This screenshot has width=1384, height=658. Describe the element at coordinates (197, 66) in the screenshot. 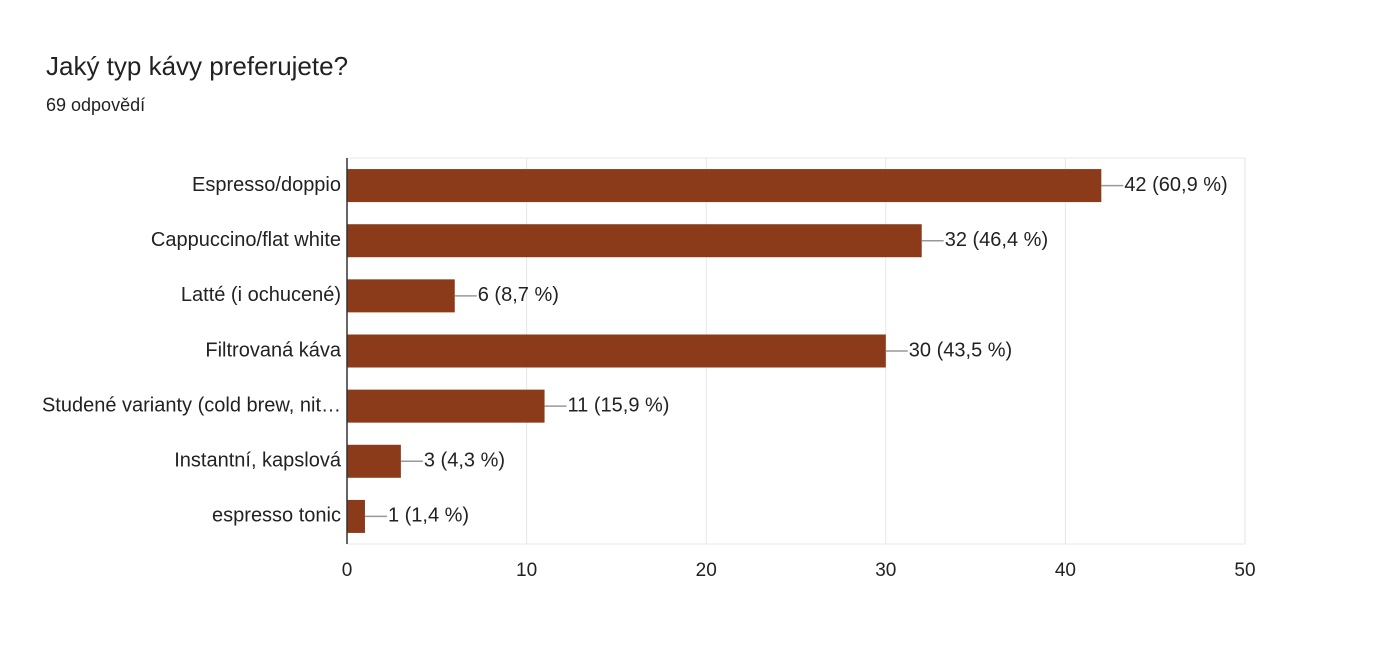

I see `chart-title: Jaký typ kávy preferujete?` at that location.